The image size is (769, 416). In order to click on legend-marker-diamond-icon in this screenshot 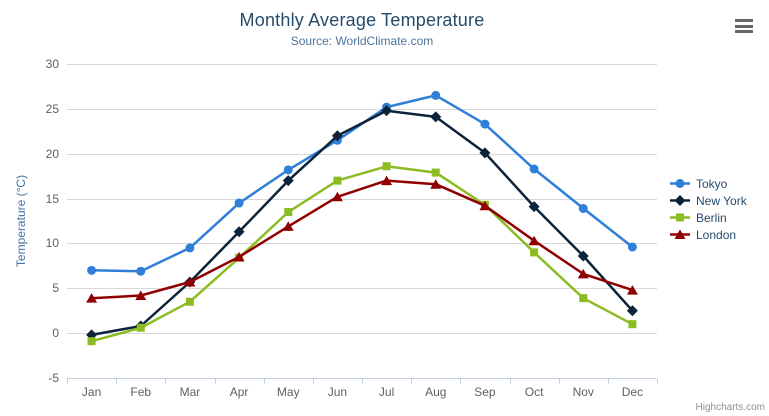, I will do `click(680, 200)`.